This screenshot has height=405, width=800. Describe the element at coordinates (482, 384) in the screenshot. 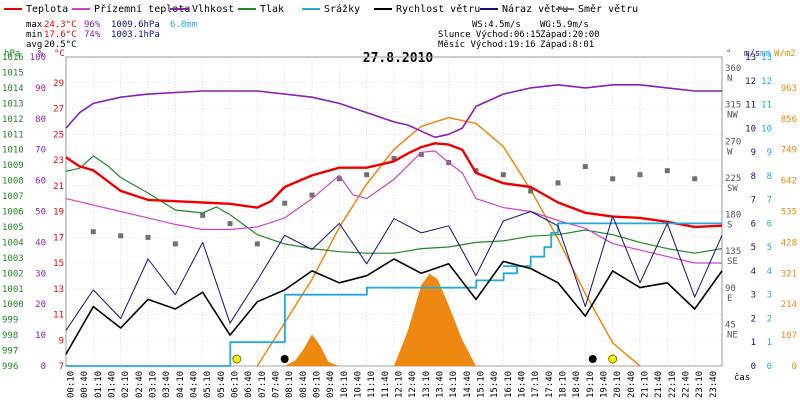

I see `x-tick-label: 15:10` at that location.